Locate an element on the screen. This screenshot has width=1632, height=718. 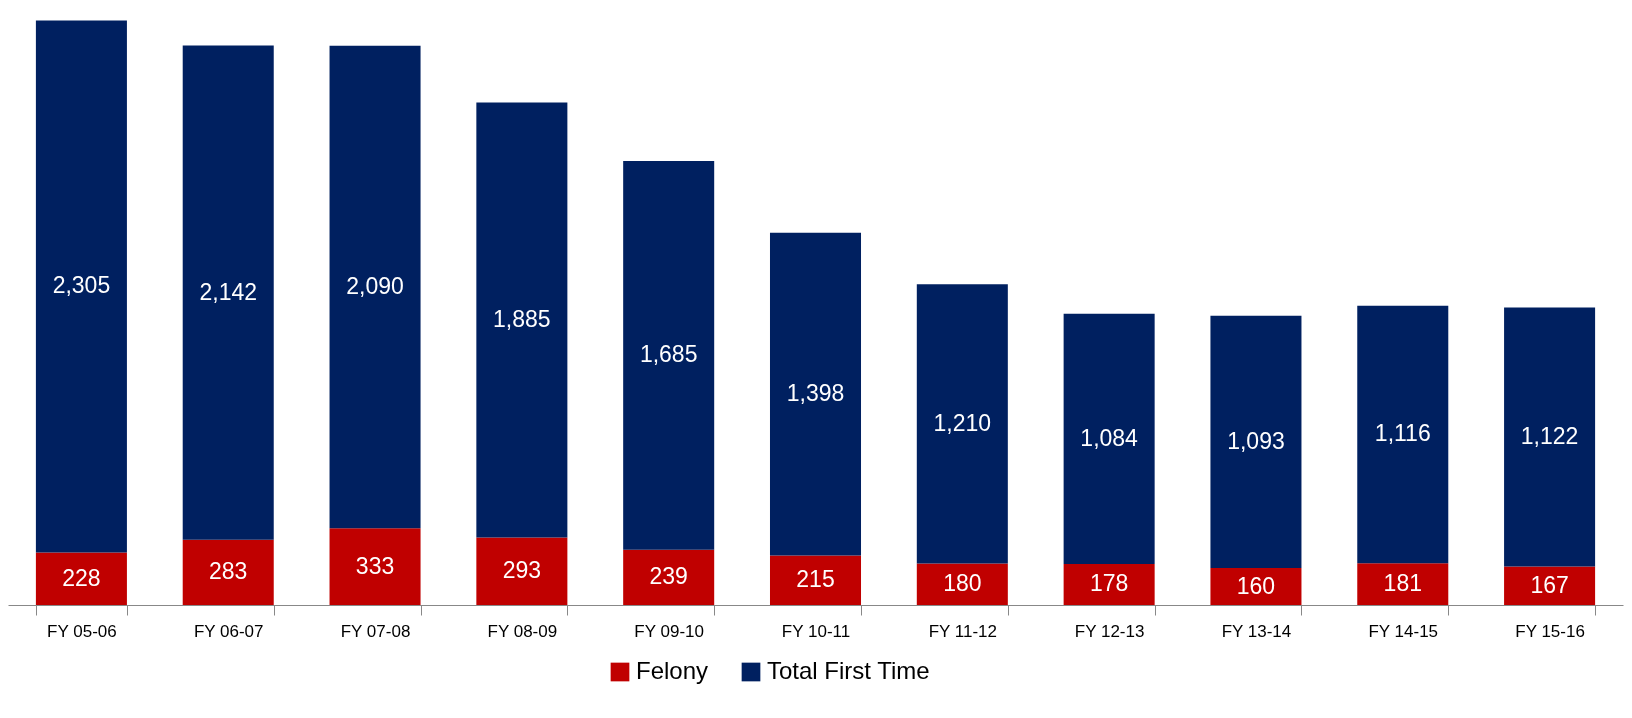
data-label: 2,305 is located at coordinates (81, 285).